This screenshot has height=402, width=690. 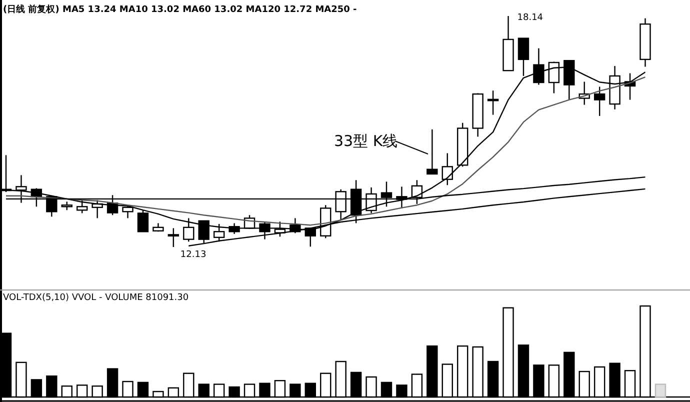 I want to click on bar, so click(x=660, y=391).